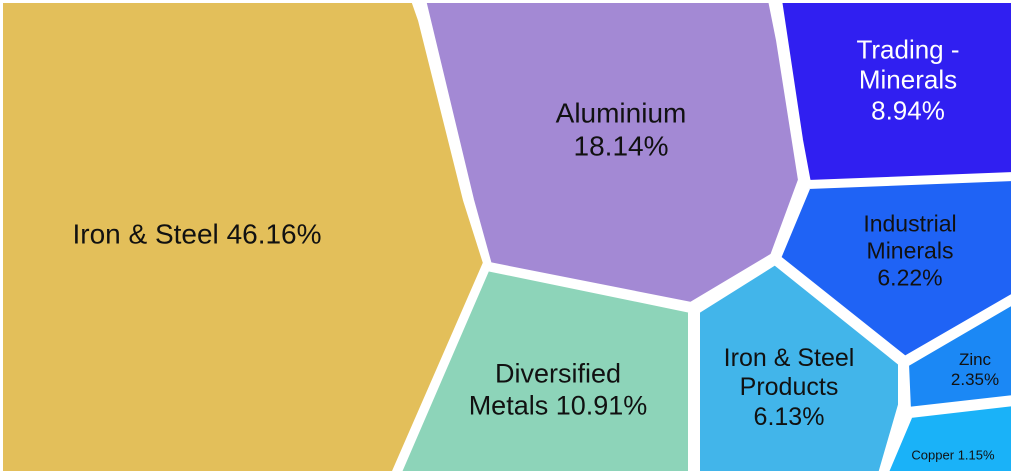  I want to click on value-label: 2.35%, so click(975, 379).